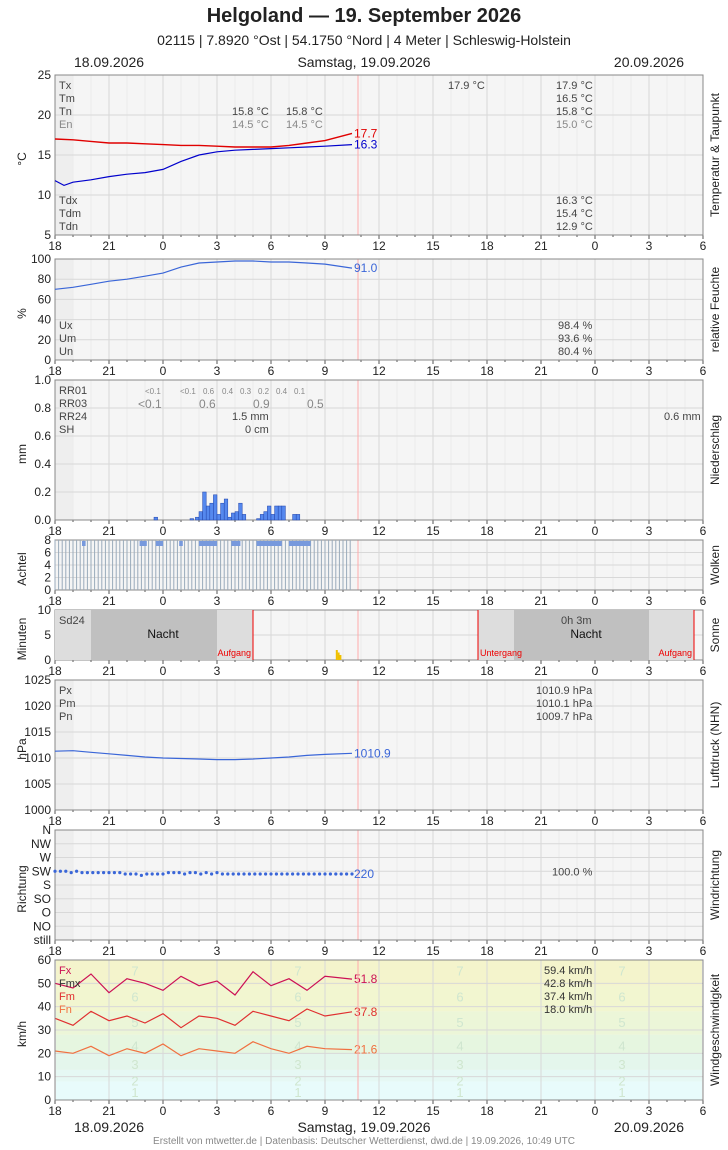  I want to click on y-tick-label: W, so click(46, 858).